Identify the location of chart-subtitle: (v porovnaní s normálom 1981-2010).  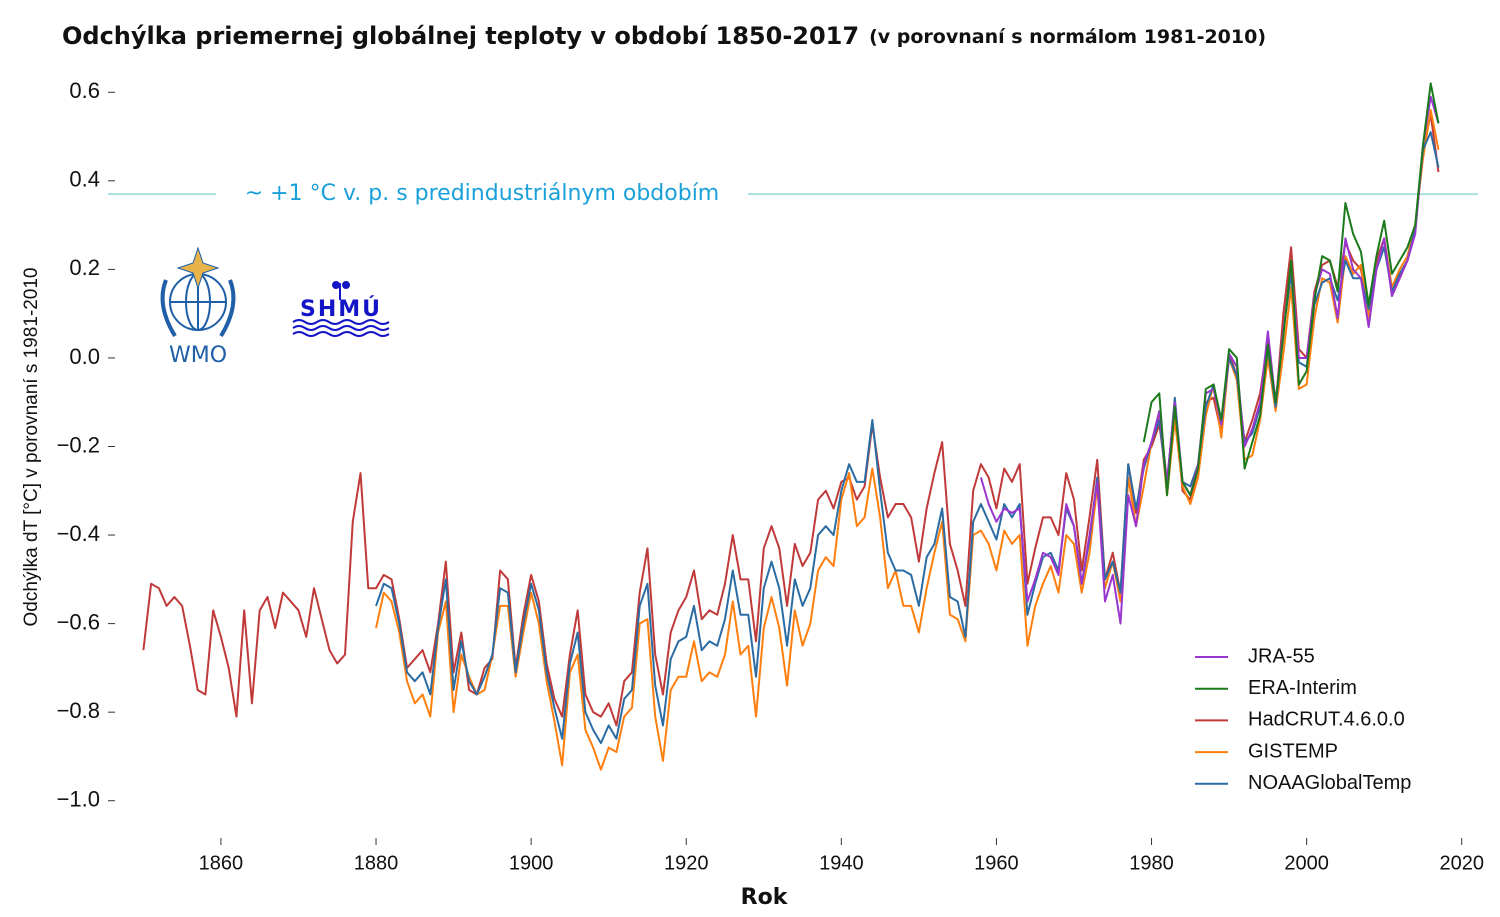
(1067, 37).